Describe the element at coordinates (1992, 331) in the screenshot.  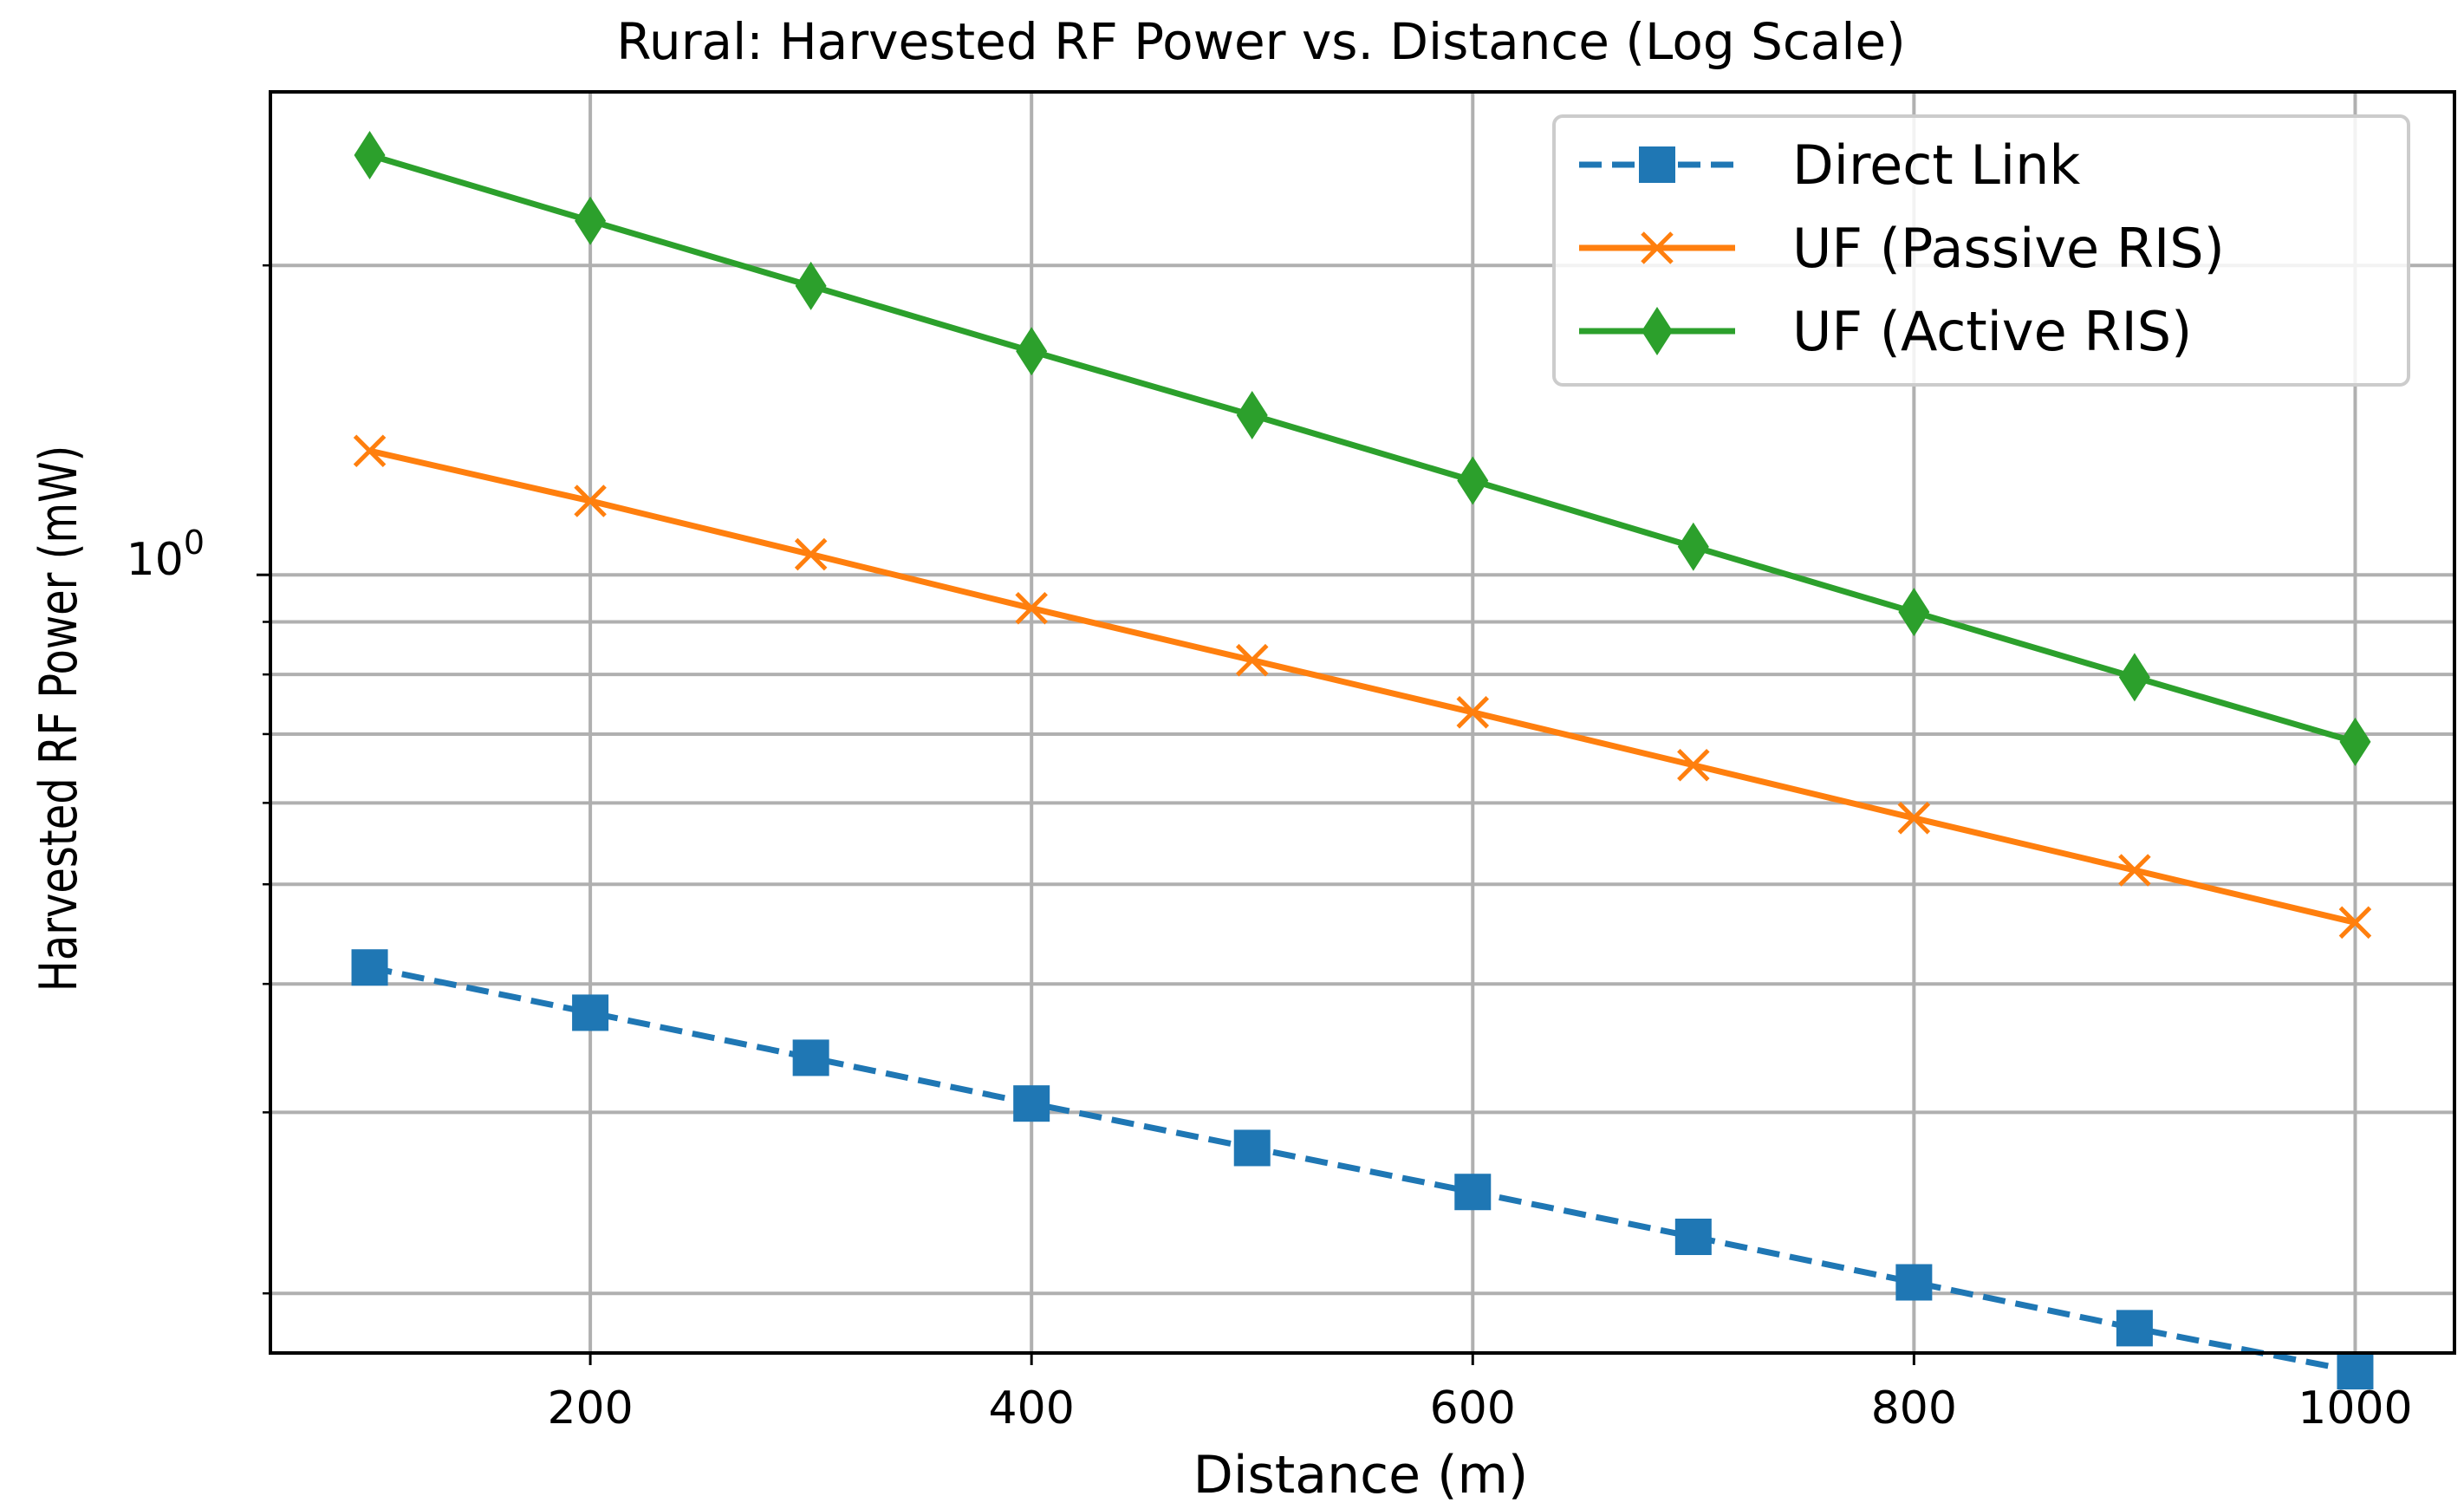
I see `legend-label-uf-active-ris: UF (Active RIS)` at that location.